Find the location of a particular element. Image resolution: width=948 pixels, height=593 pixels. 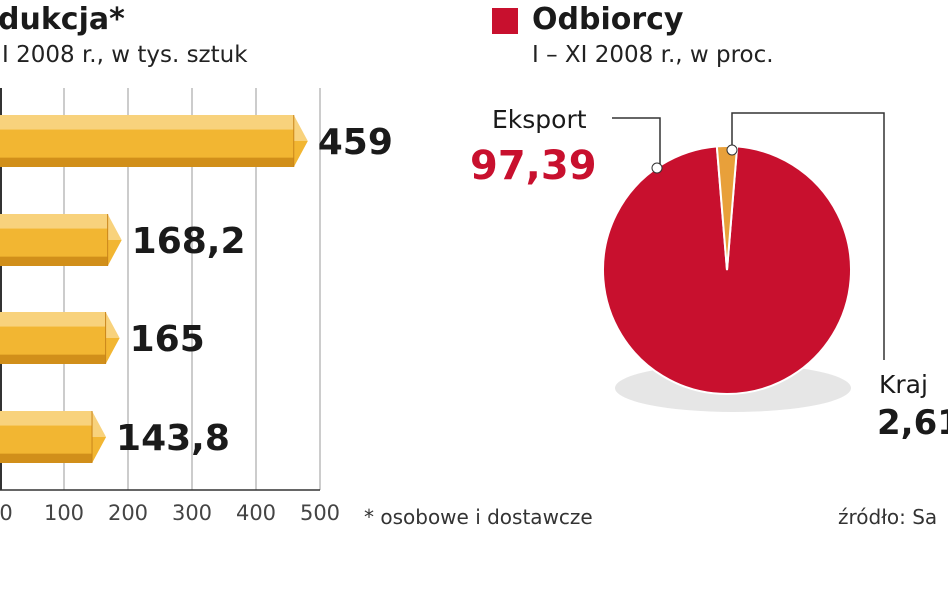

pie-value-kraj: 2,61 is located at coordinates (912, 423).